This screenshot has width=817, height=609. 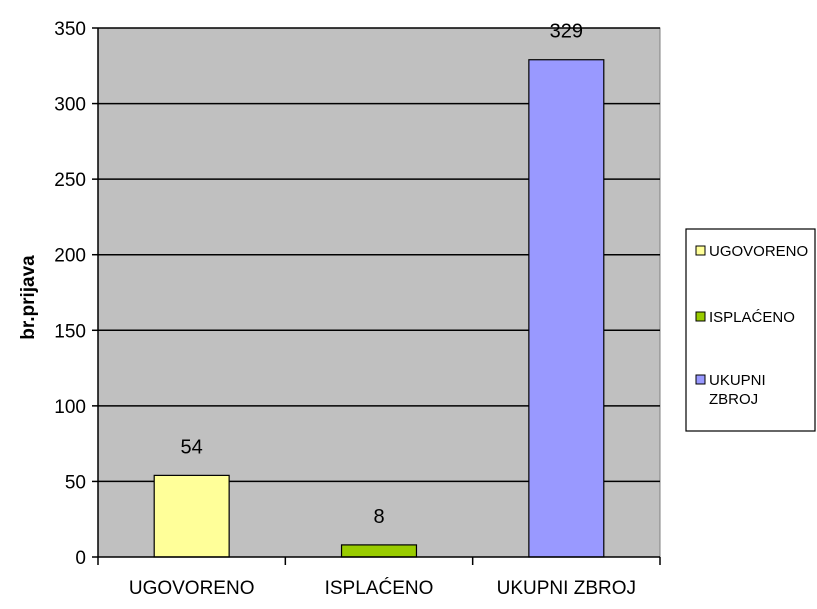 What do you see at coordinates (378, 517) in the screenshot?
I see `data-label-2: 8` at bounding box center [378, 517].